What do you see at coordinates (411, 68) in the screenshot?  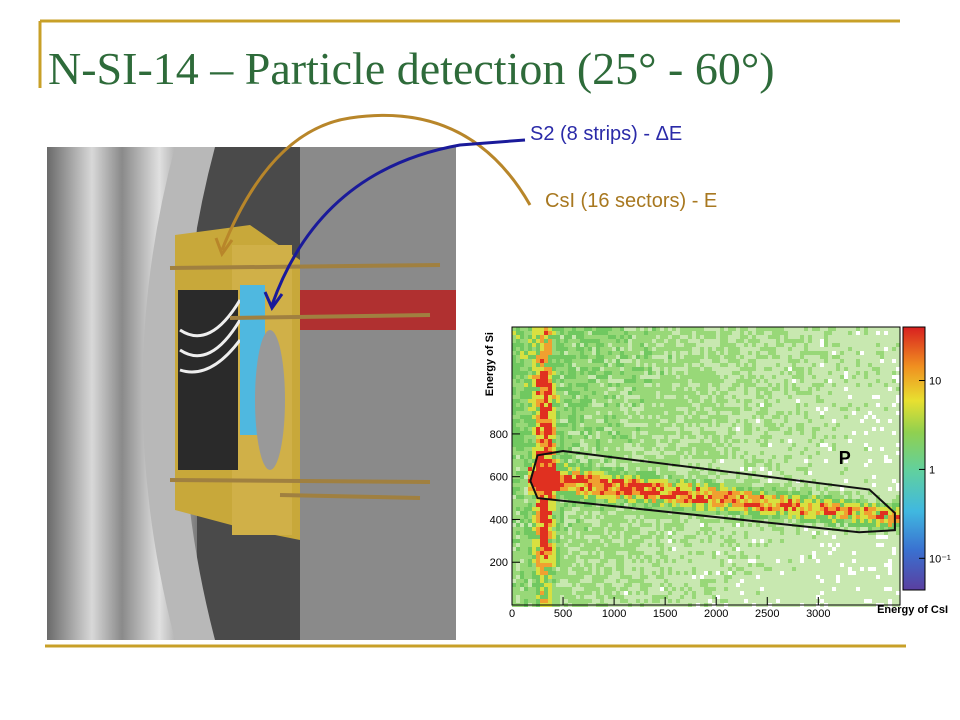 I see `slide-title: N-SI-14 – Particle detection (25° - 60°)` at bounding box center [411, 68].